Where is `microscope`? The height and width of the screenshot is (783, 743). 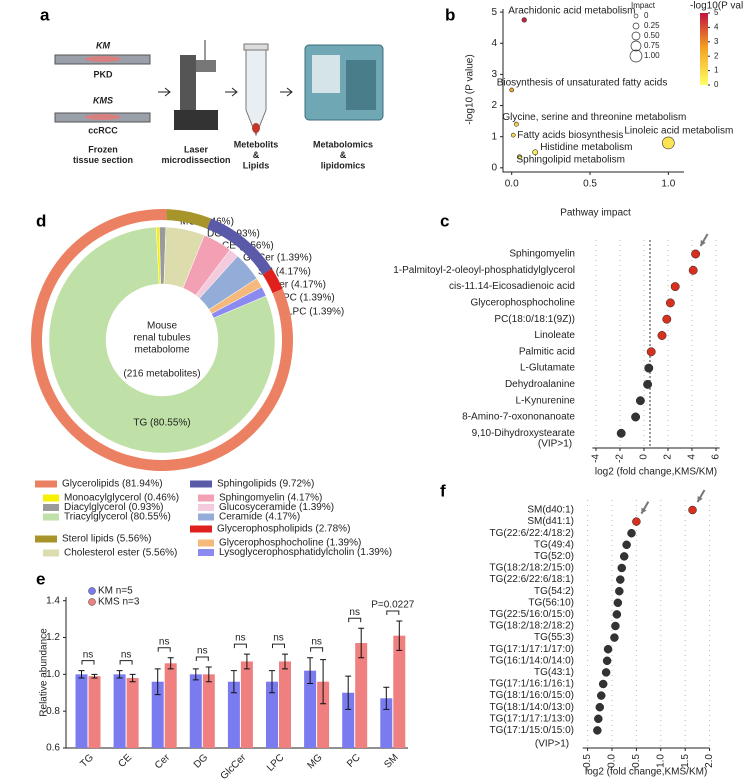 microscope is located at coordinates (188, 90).